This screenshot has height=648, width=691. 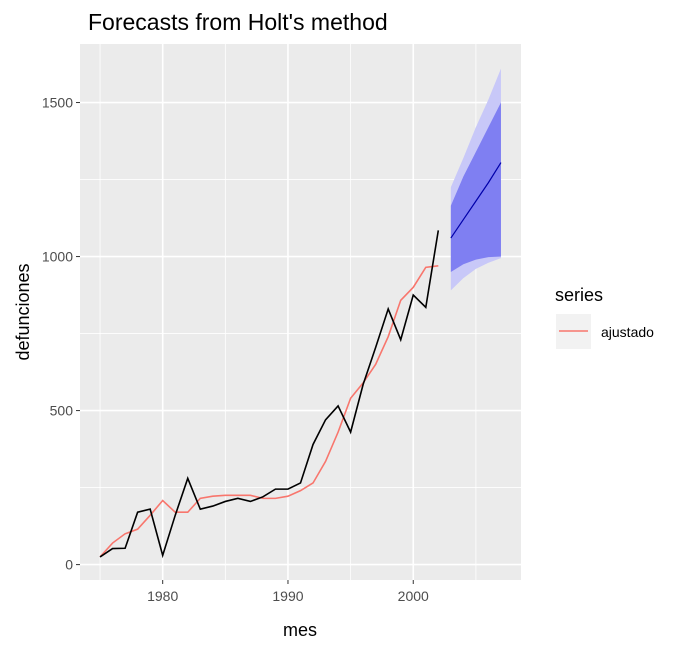 I want to click on y-tick-label: 1000, so click(x=57, y=257).